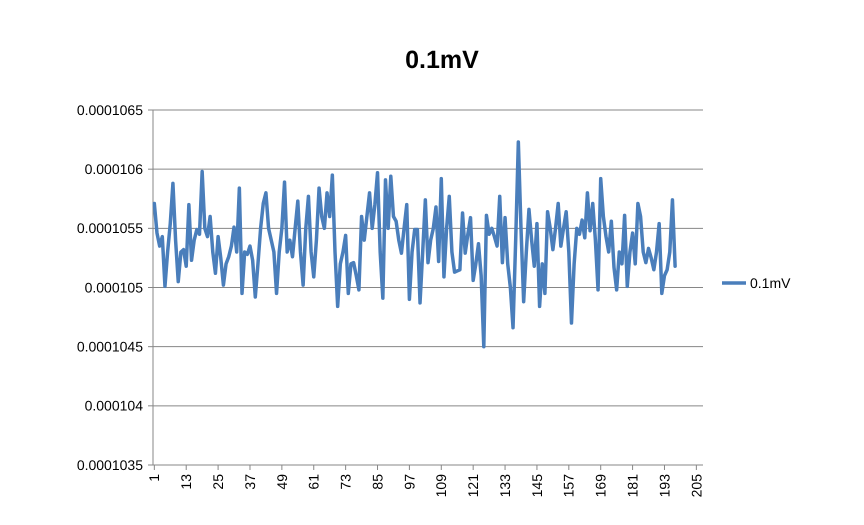  Describe the element at coordinates (473, 486) in the screenshot. I see `x-tick-label: 121` at that location.